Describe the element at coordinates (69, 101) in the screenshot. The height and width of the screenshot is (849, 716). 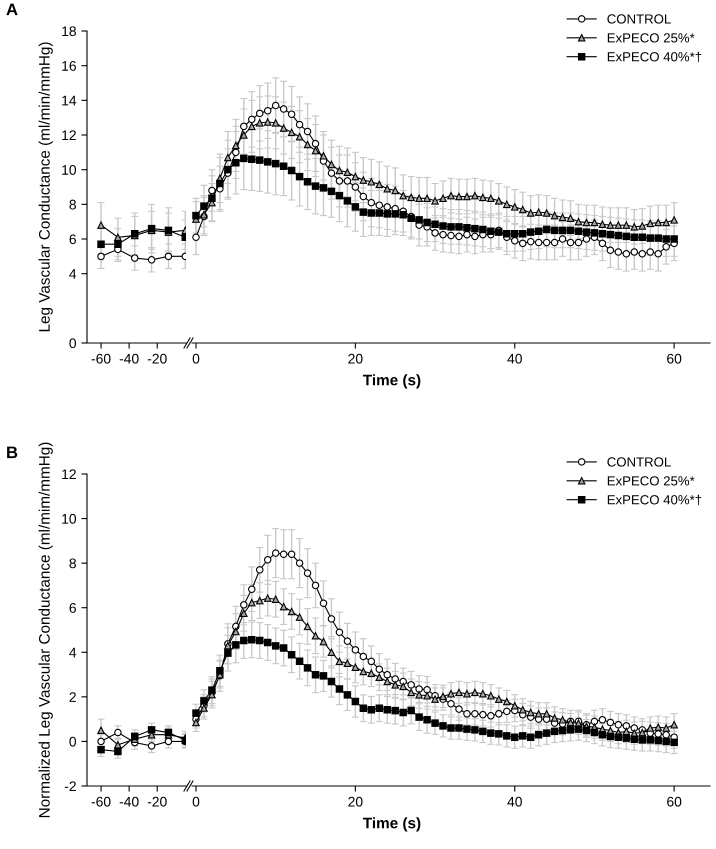
I see `y-tick-label: 14` at that location.